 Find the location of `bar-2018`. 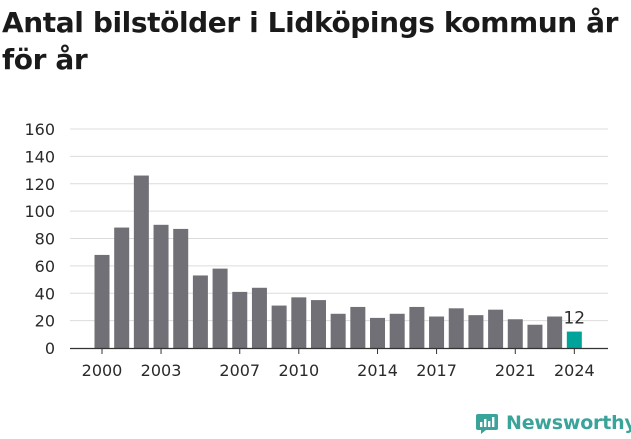

bar-2018 is located at coordinates (456, 328).